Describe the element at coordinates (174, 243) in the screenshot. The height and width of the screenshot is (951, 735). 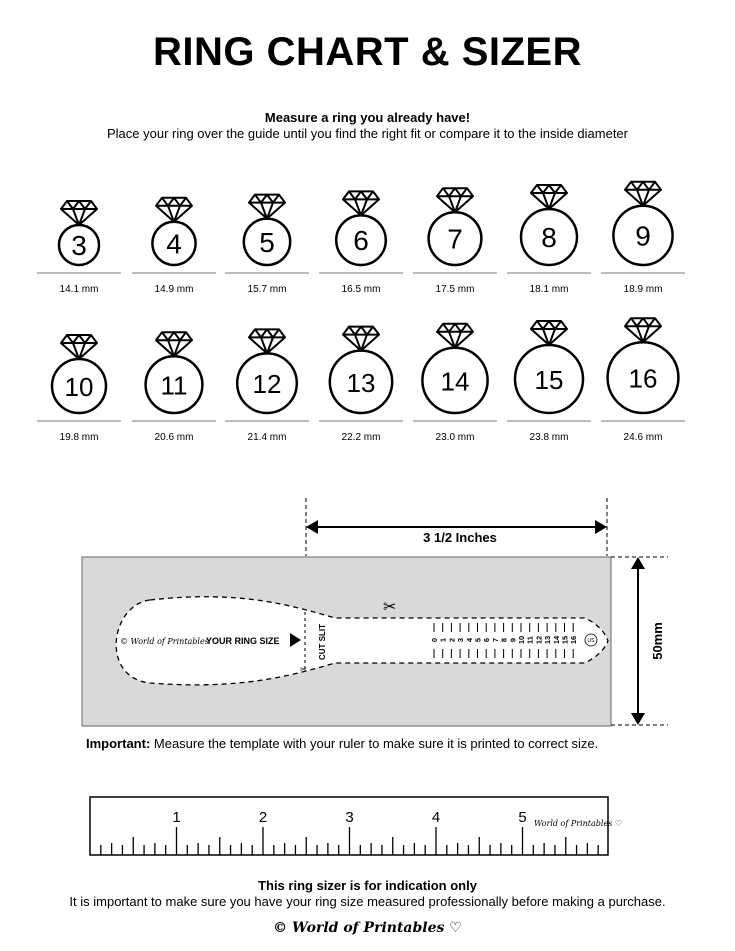
I see `ring-size-label: 4` at that location.